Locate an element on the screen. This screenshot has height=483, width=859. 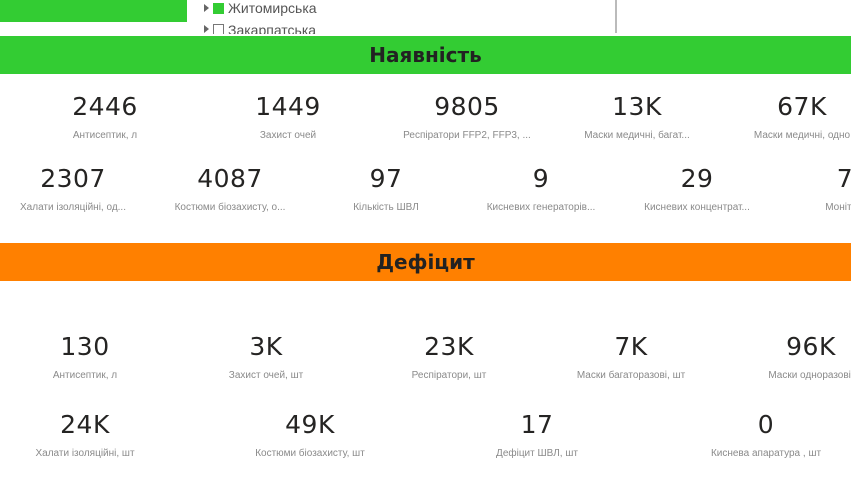
deficit-card-label: Маски одноразові, is located at coordinates (809, 375).